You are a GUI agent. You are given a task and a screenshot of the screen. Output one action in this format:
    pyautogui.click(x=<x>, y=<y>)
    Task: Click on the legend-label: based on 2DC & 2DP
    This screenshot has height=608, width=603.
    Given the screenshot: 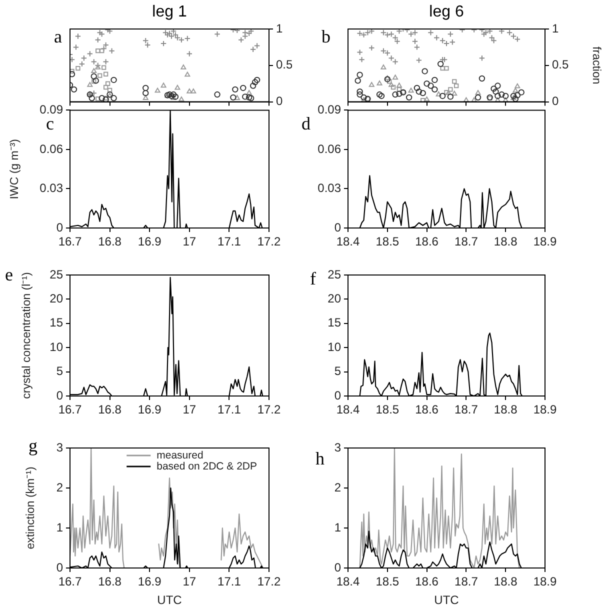 What is the action you would take?
    pyautogui.click(x=207, y=466)
    